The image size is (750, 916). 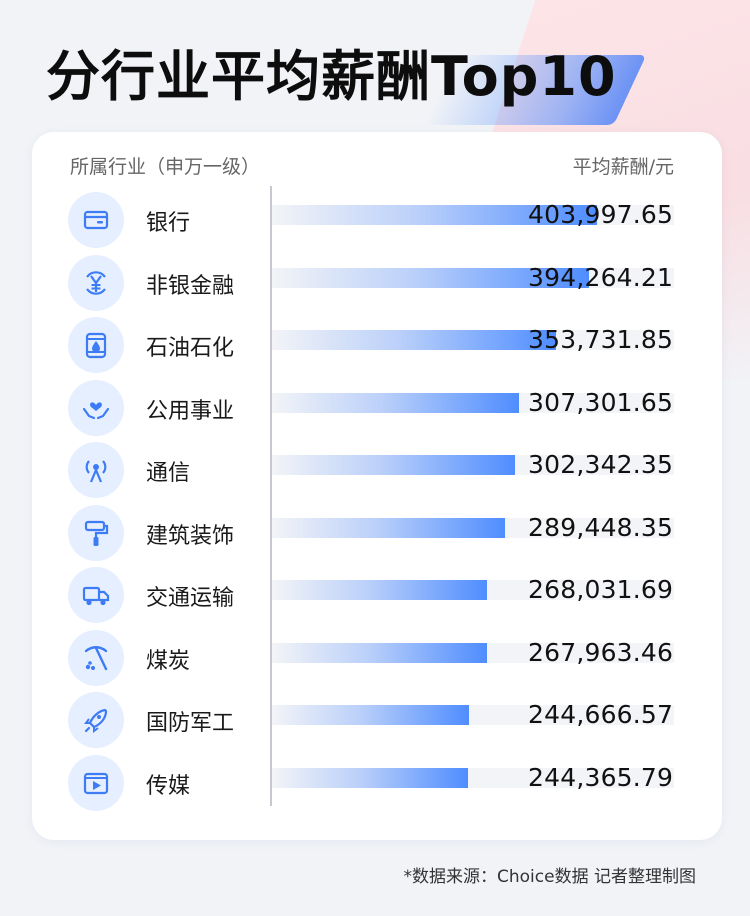 I want to click on industry-label: 建筑装饰, so click(x=190, y=536).